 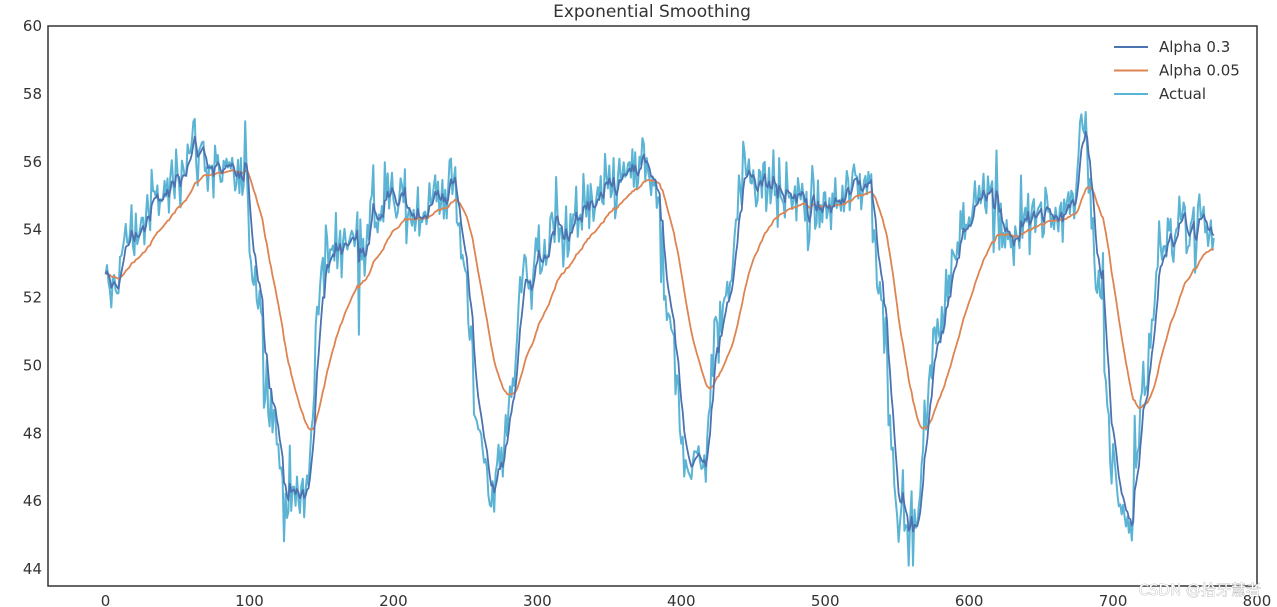 What do you see at coordinates (106, 599) in the screenshot?
I see `x-tick-label: 0` at bounding box center [106, 599].